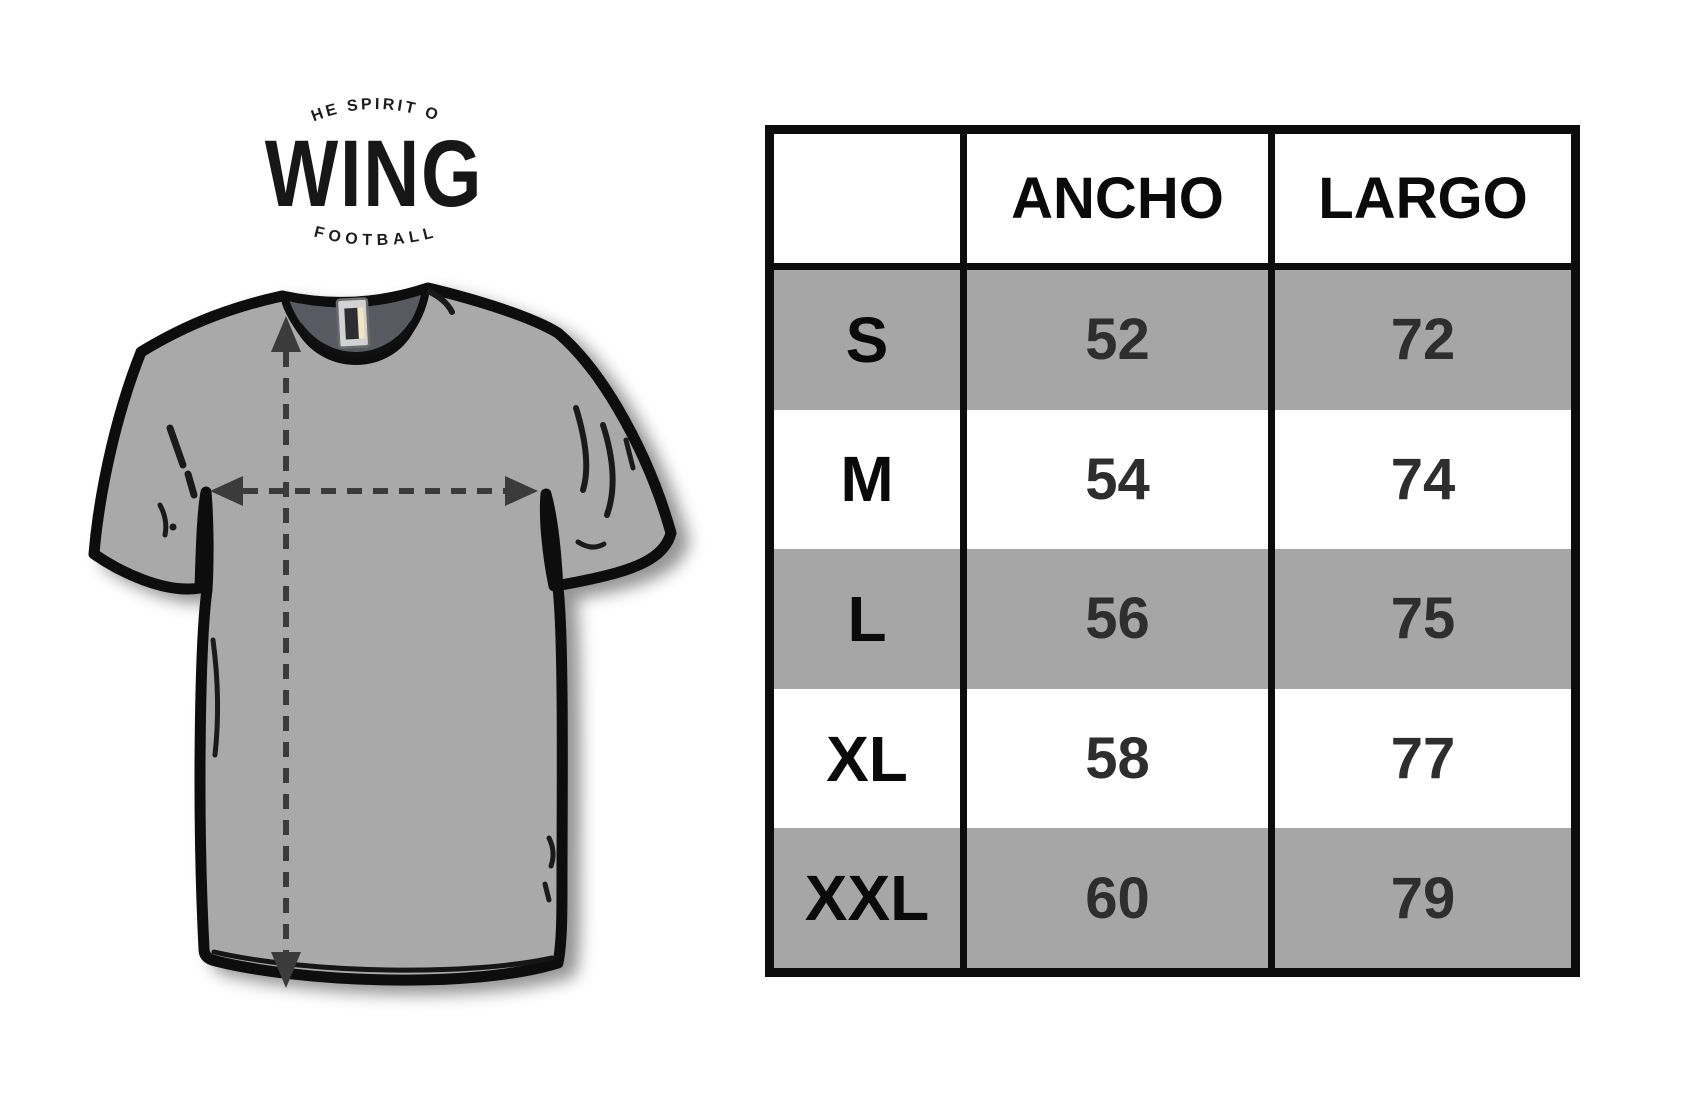 The image size is (1696, 1101). What do you see at coordinates (375, 236) in the screenshot?
I see `brand-tagline-bottom: FOOTBALL` at bounding box center [375, 236].